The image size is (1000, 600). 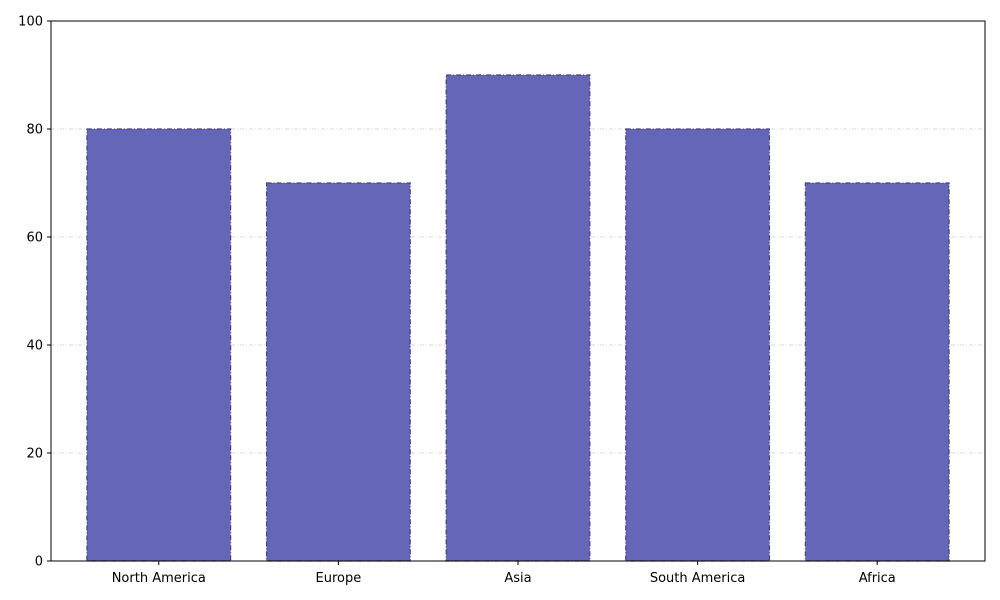 I want to click on y-tick-label: 20, so click(x=34, y=454).